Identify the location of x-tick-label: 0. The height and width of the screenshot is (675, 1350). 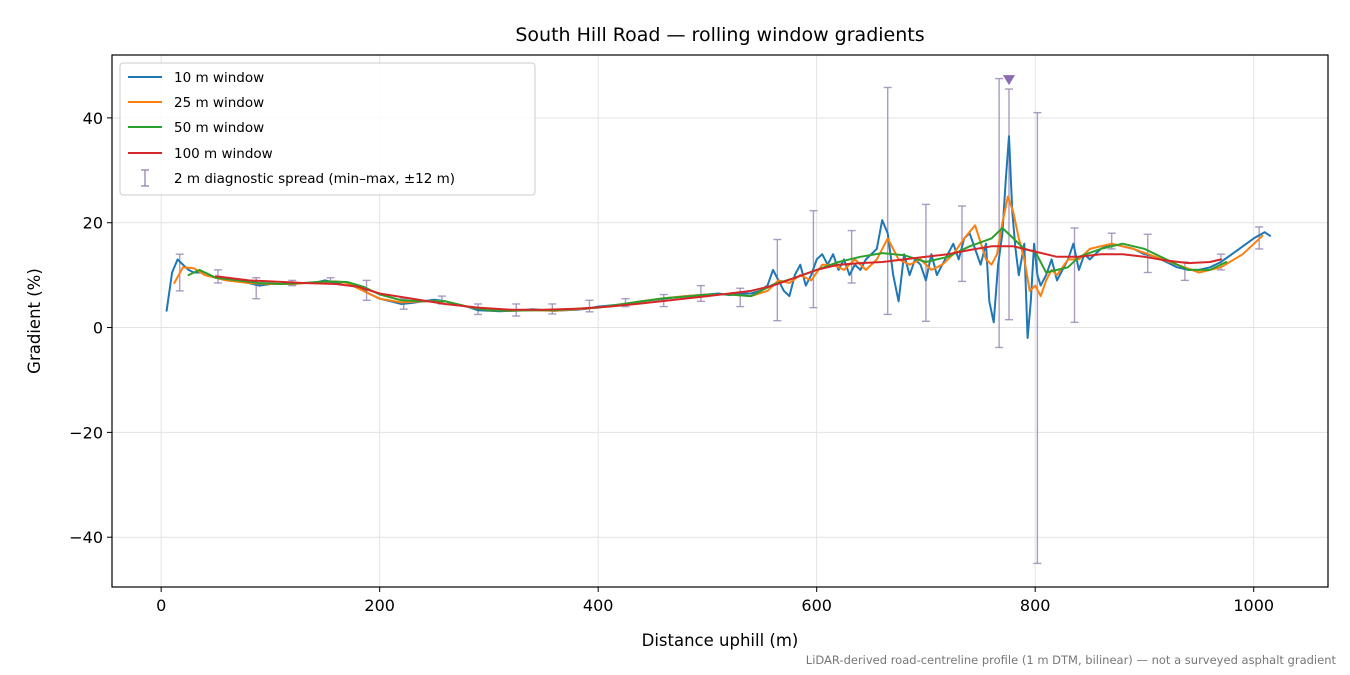
(161, 605).